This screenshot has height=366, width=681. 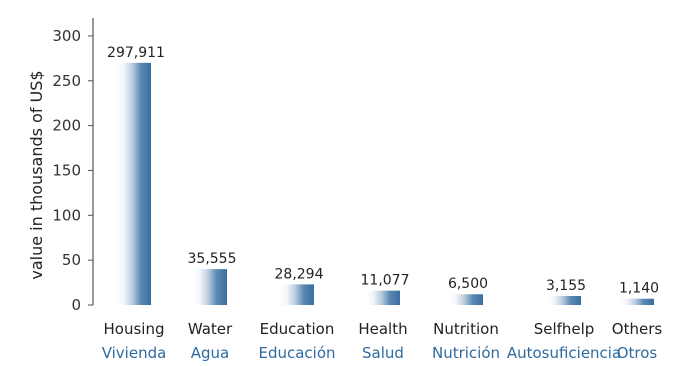 I want to click on bar-housing, so click(x=134, y=183).